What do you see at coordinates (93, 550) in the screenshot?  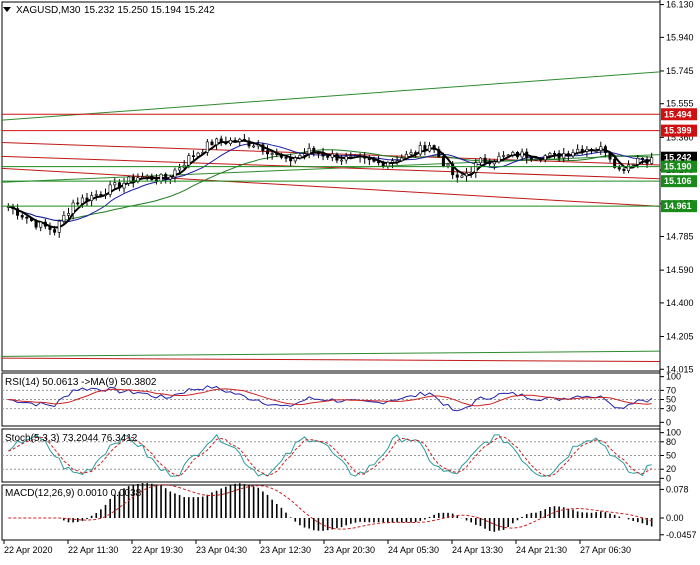 I see `time-tick-label: 22 Apr 11:30` at bounding box center [93, 550].